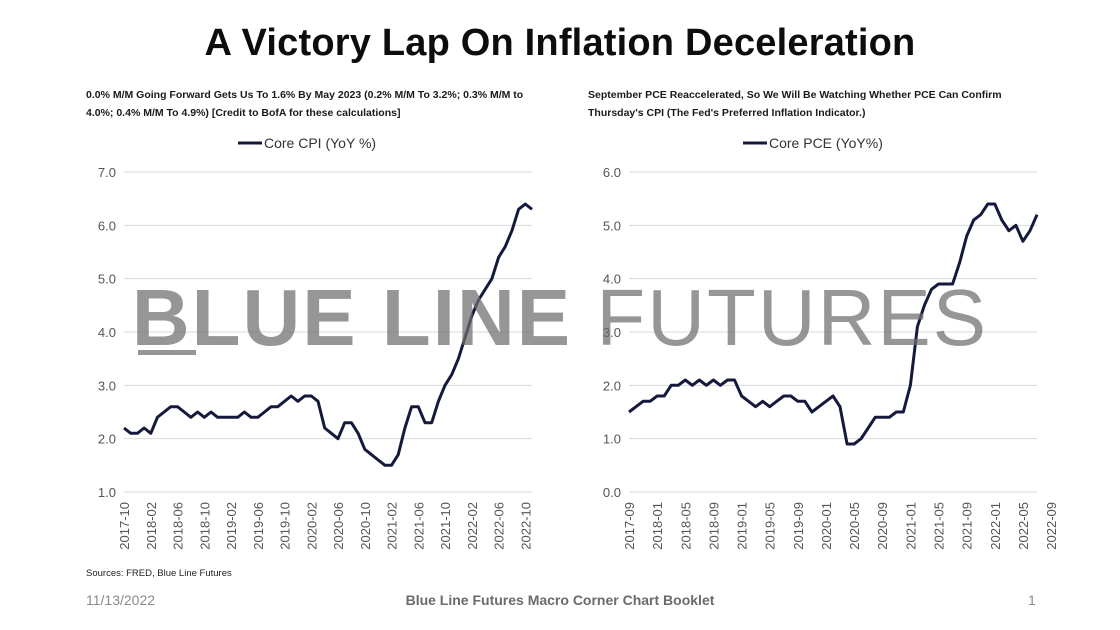 This screenshot has height=630, width=1120. What do you see at coordinates (231, 526) in the screenshot?
I see `core-cpi-x-tick-label: 2019-02` at bounding box center [231, 526].